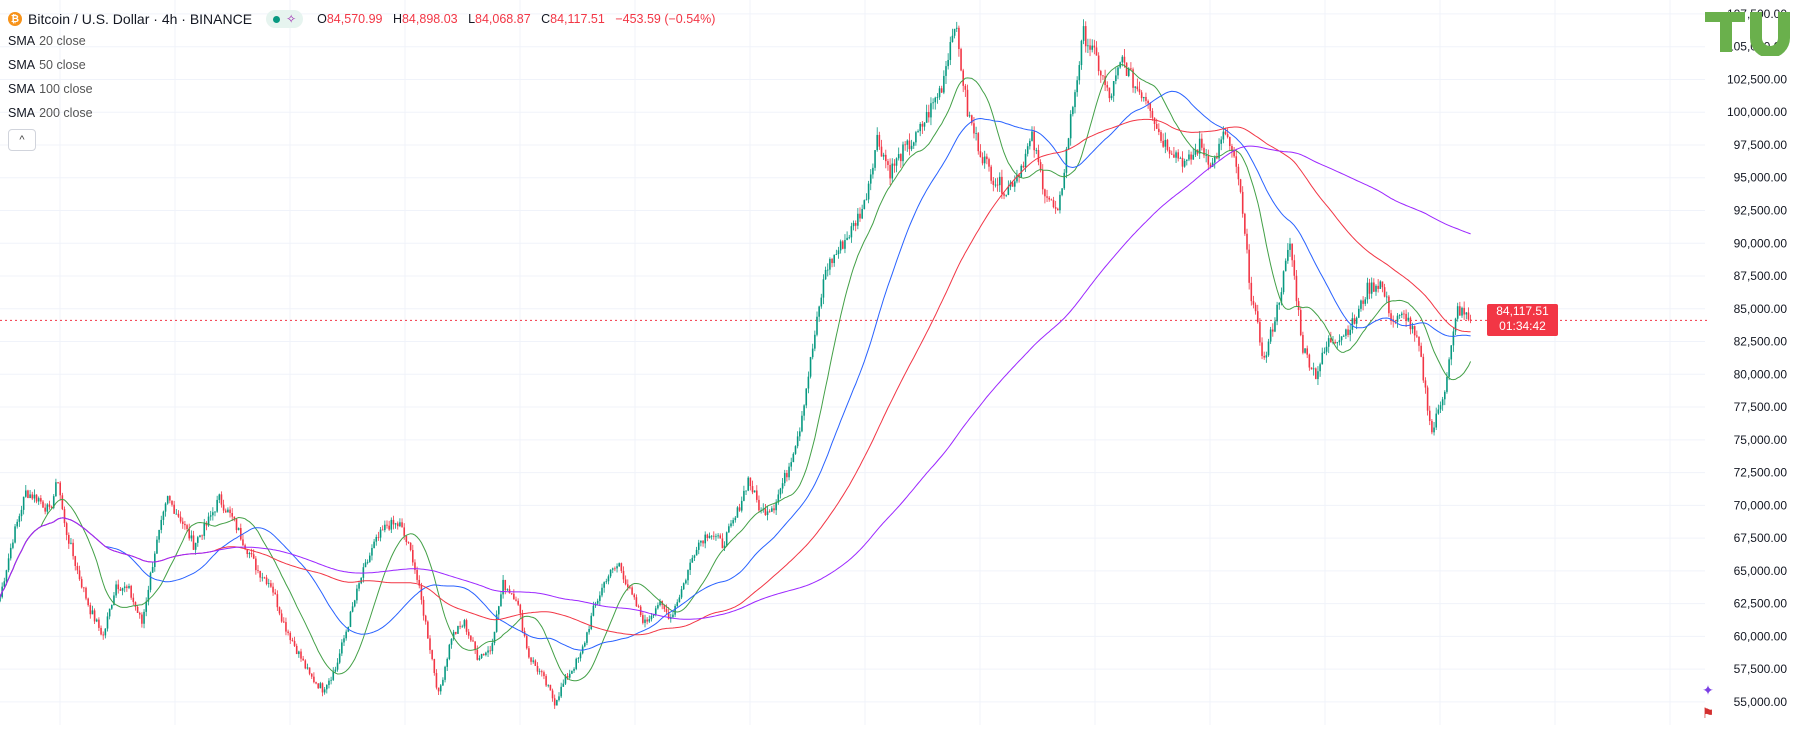 The image size is (1800, 730). Describe the element at coordinates (50, 113) in the screenshot. I see `indicator-sma200: SMA 200 close` at that location.